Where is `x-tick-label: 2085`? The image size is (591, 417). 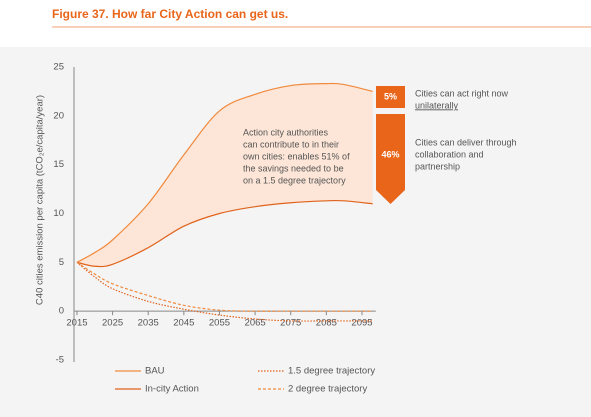
x-tick-label: 2085 is located at coordinates (326, 323).